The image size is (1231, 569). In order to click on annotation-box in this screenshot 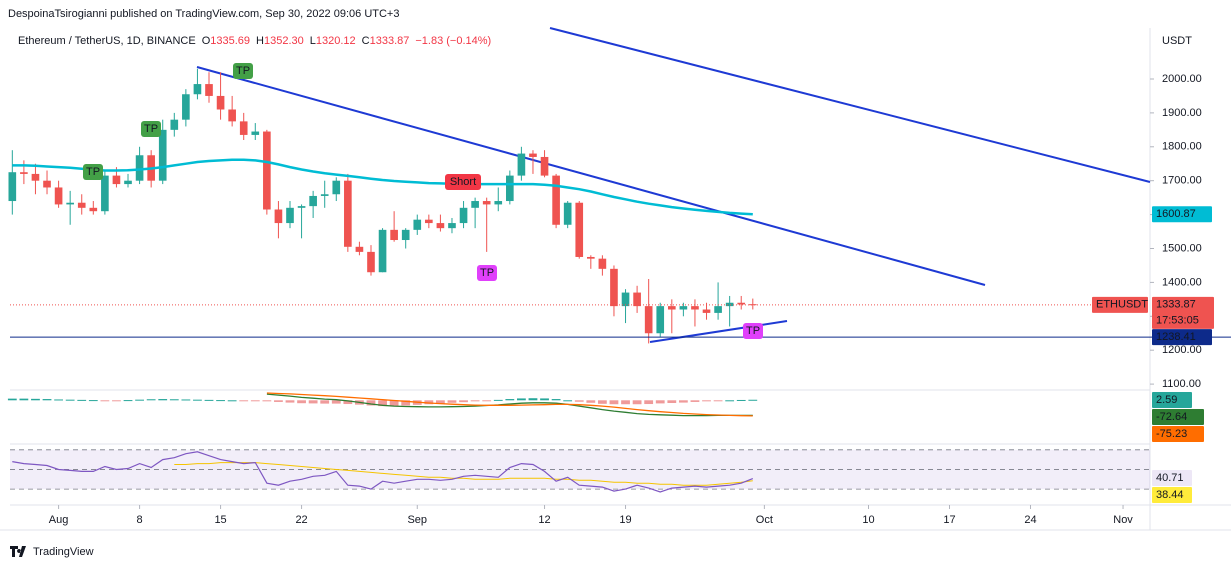, I will do `click(151, 129)`.